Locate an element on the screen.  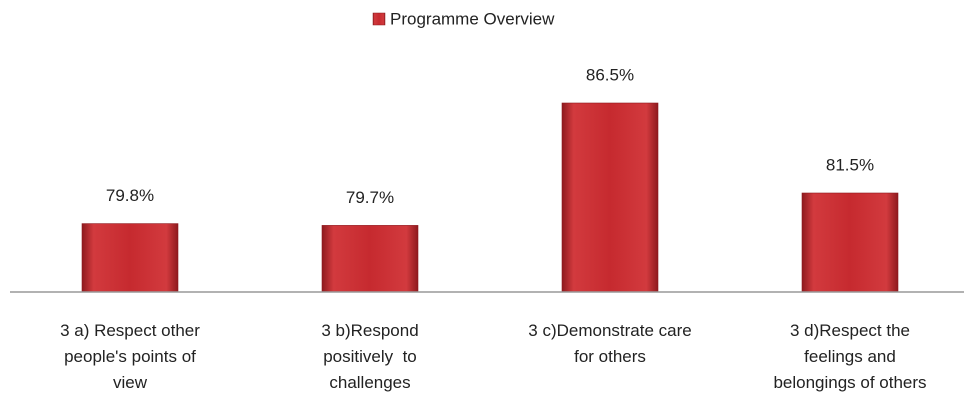
data-label: 81.5% is located at coordinates (850, 164).